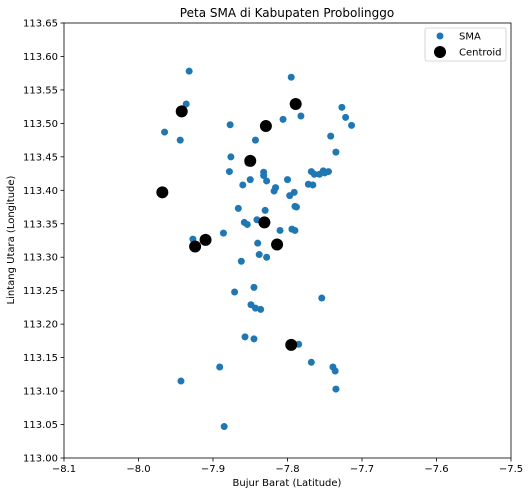  Describe the element at coordinates (40, 191) in the screenshot. I see `y-tick-label: 113.40` at that location.